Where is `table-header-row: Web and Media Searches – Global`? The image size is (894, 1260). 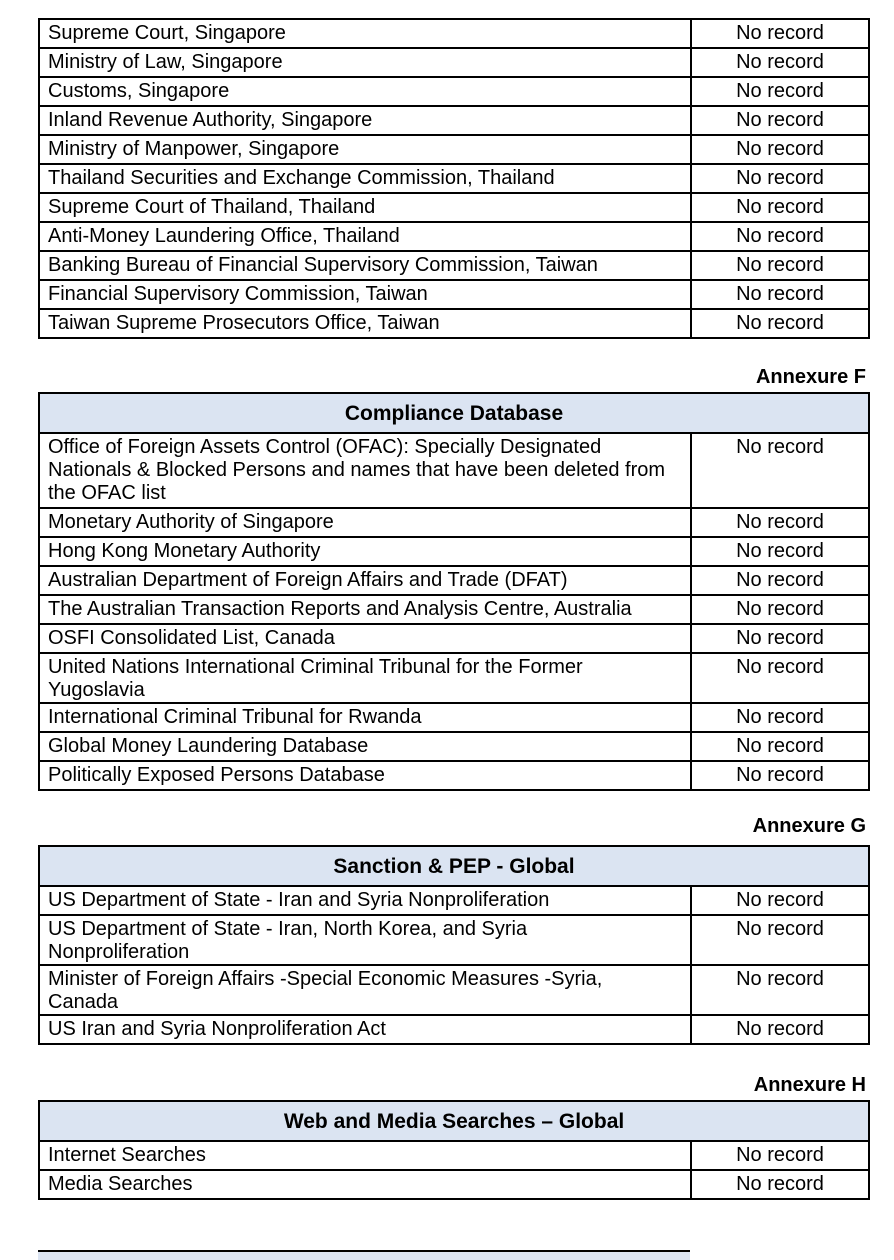
table-header-row: Web and Media Searches – Global is located at coordinates (454, 1121).